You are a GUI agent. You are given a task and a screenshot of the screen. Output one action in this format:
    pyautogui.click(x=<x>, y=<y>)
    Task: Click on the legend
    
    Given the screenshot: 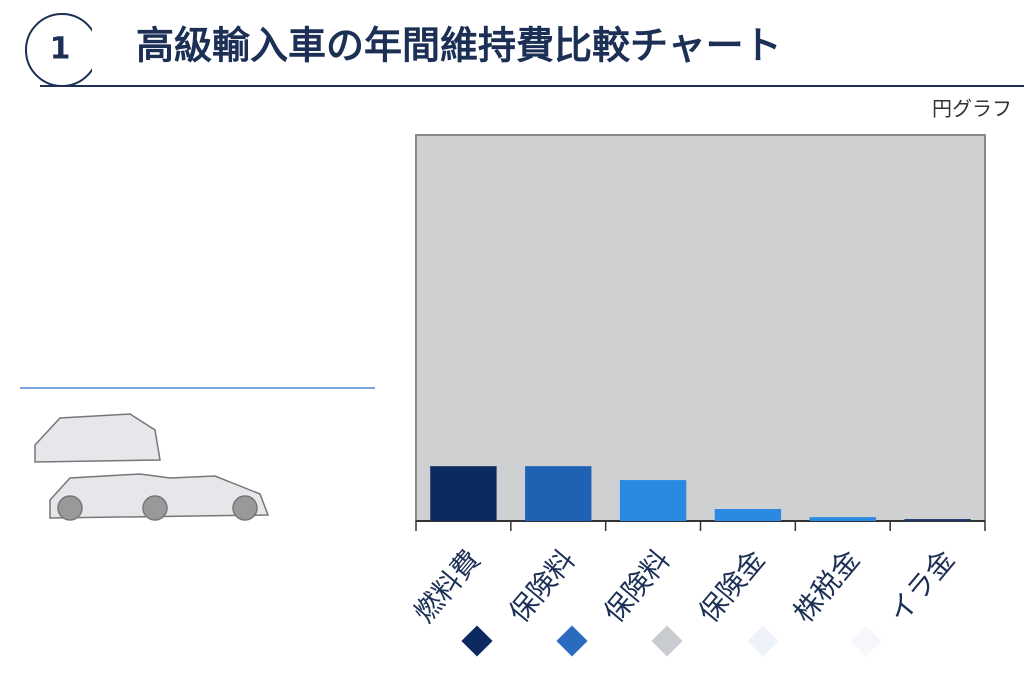 What is the action you would take?
    pyautogui.click(x=671, y=641)
    